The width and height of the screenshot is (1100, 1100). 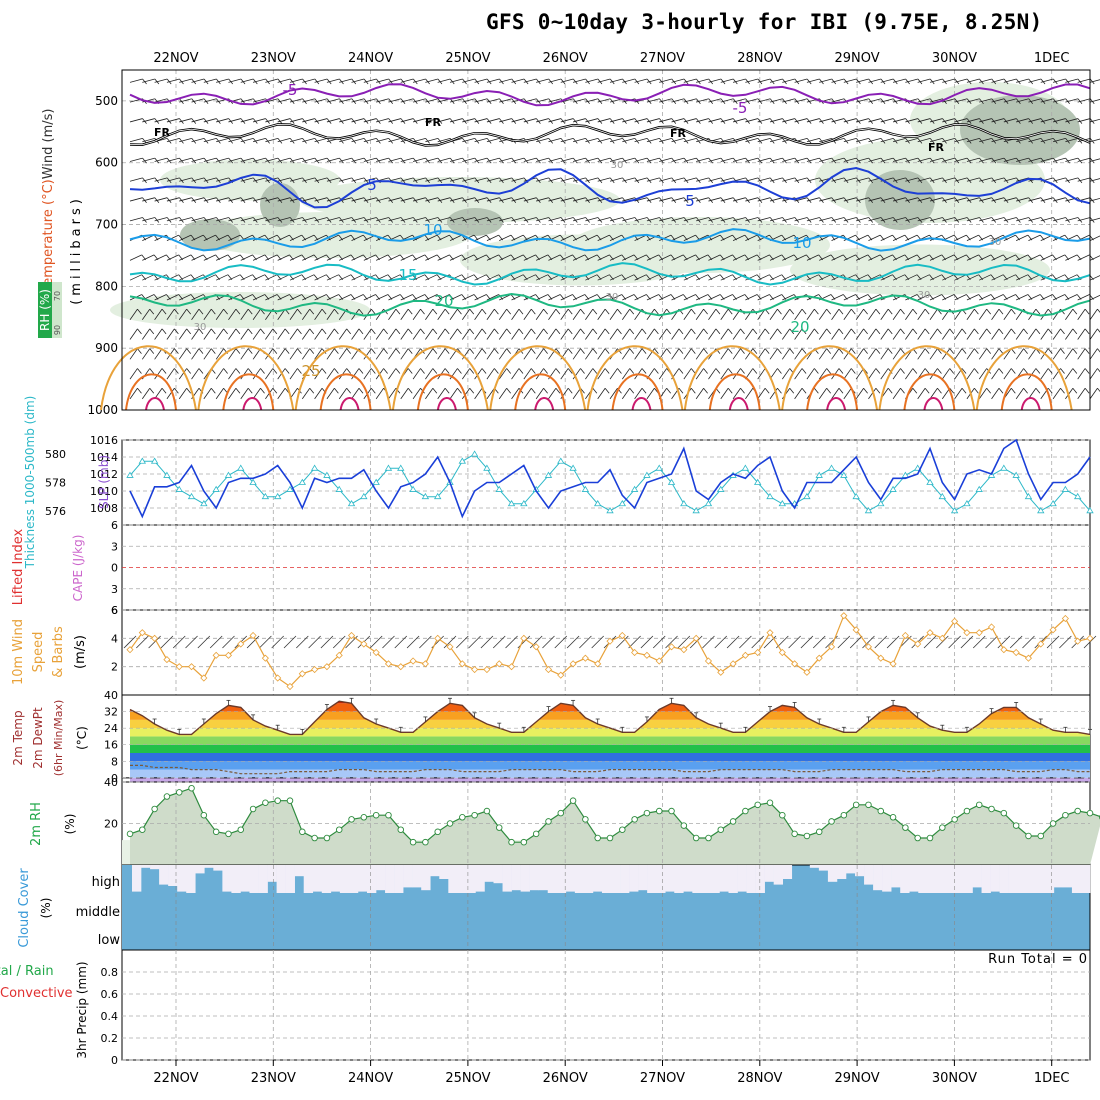 What do you see at coordinates (106, 348) in the screenshot?
I see `y-tick-900: 900` at bounding box center [106, 348].